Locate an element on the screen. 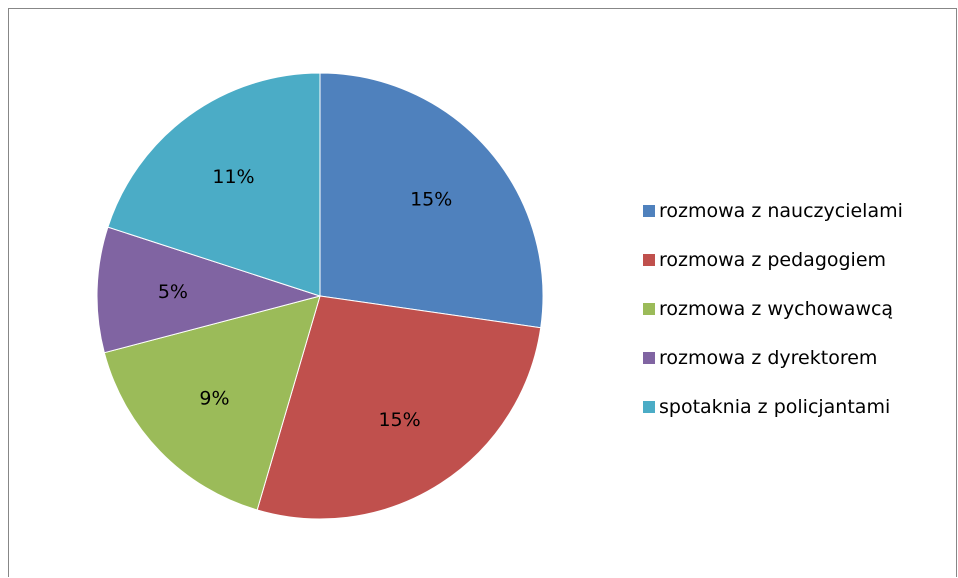 The image size is (958, 578). legend-label: spotaknia z policjantami is located at coordinates (775, 406).